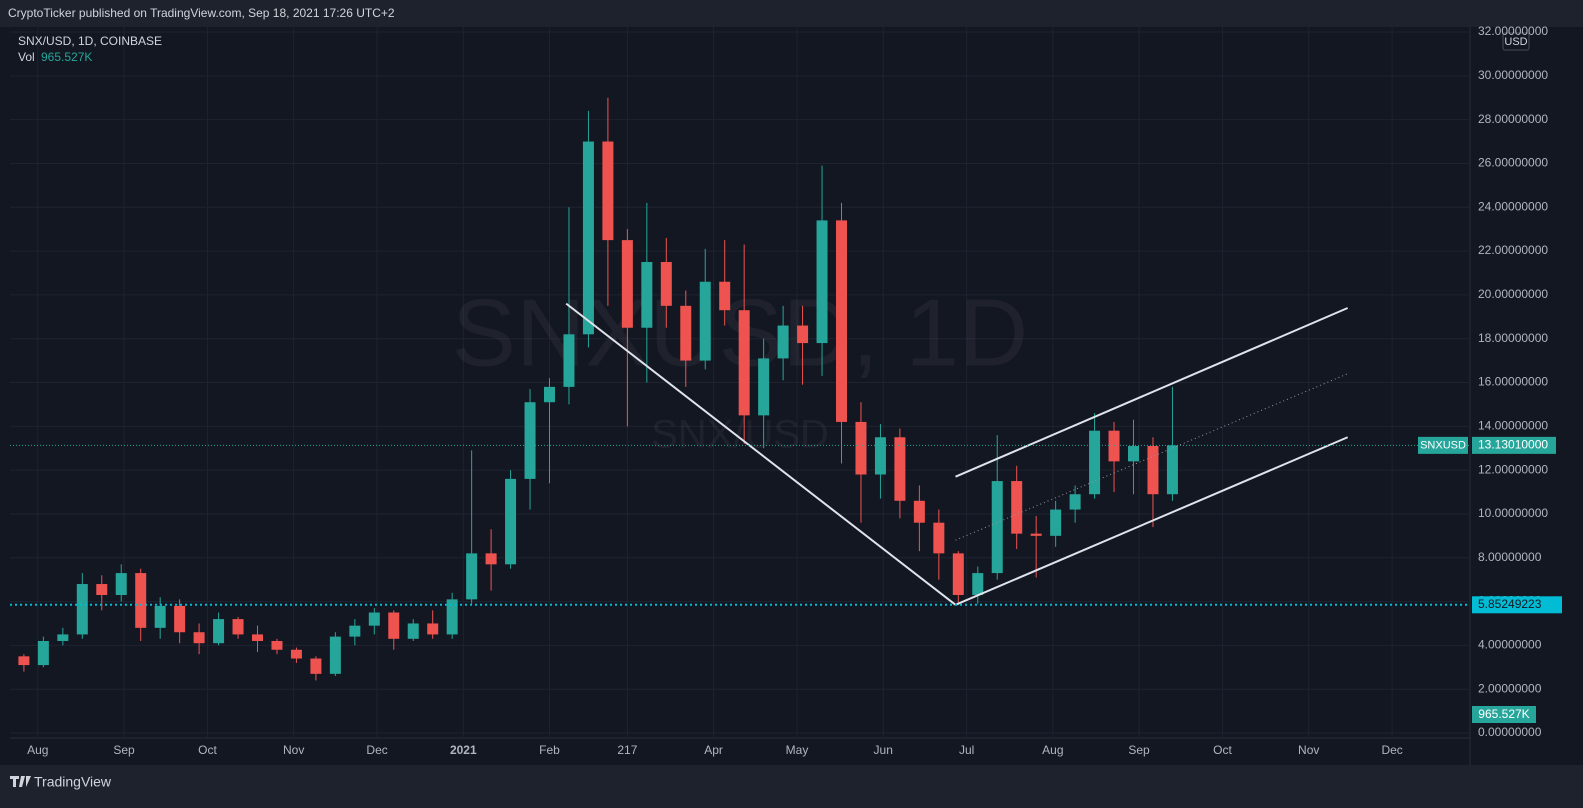  Describe the element at coordinates (20, 781) in the screenshot. I see `logo` at that location.